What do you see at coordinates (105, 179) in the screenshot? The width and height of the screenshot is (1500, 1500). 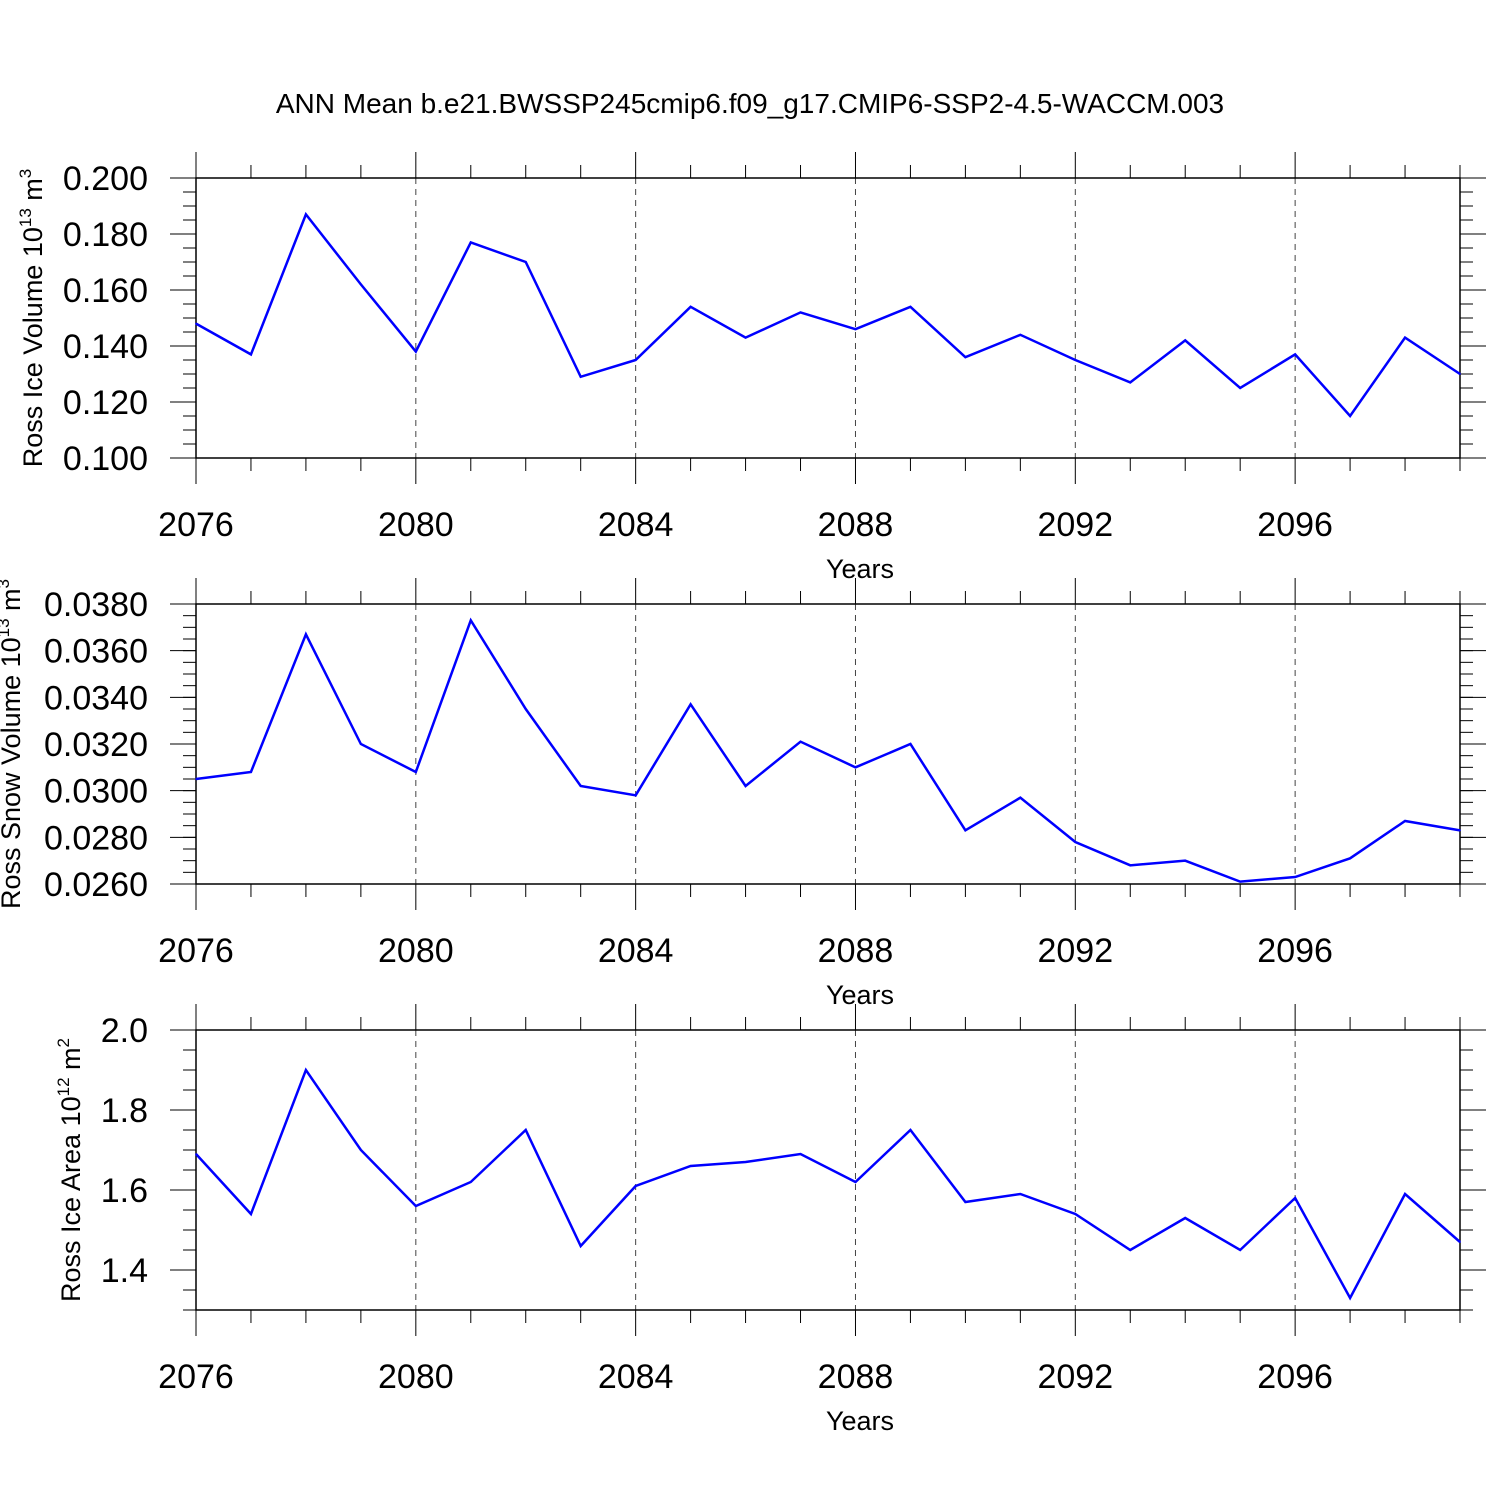 I see `y-tick-label: 0.200` at bounding box center [105, 179].